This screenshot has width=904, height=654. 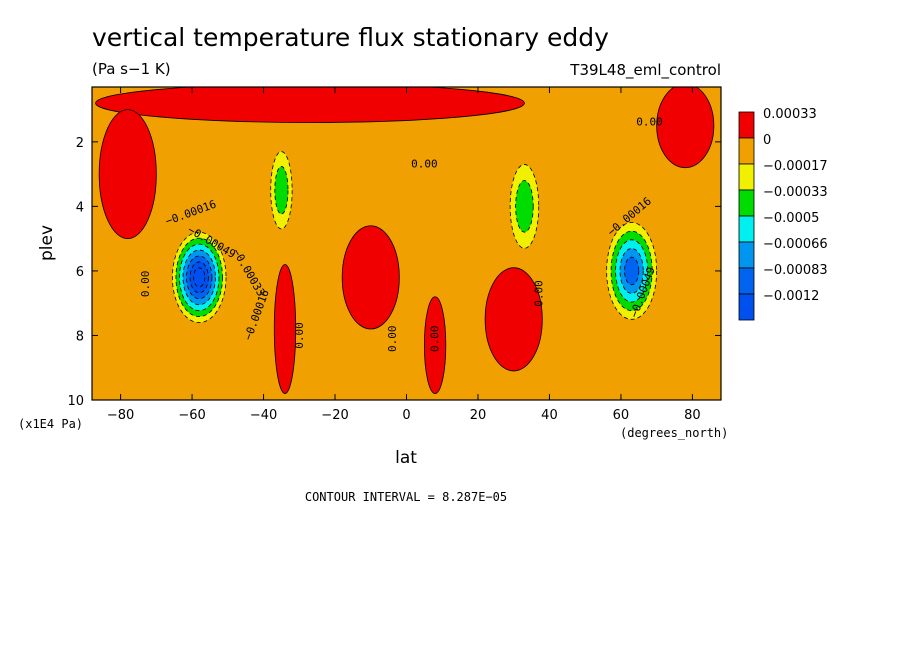 I want to click on contour-label-4: 0.00, so click(x=145, y=284).